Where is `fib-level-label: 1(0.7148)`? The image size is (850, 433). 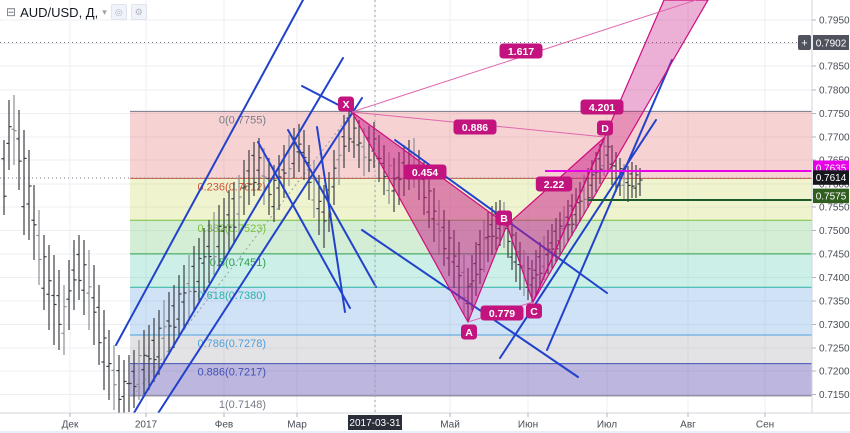
fib-level-label: 1(0.7148) is located at coordinates (242, 405).